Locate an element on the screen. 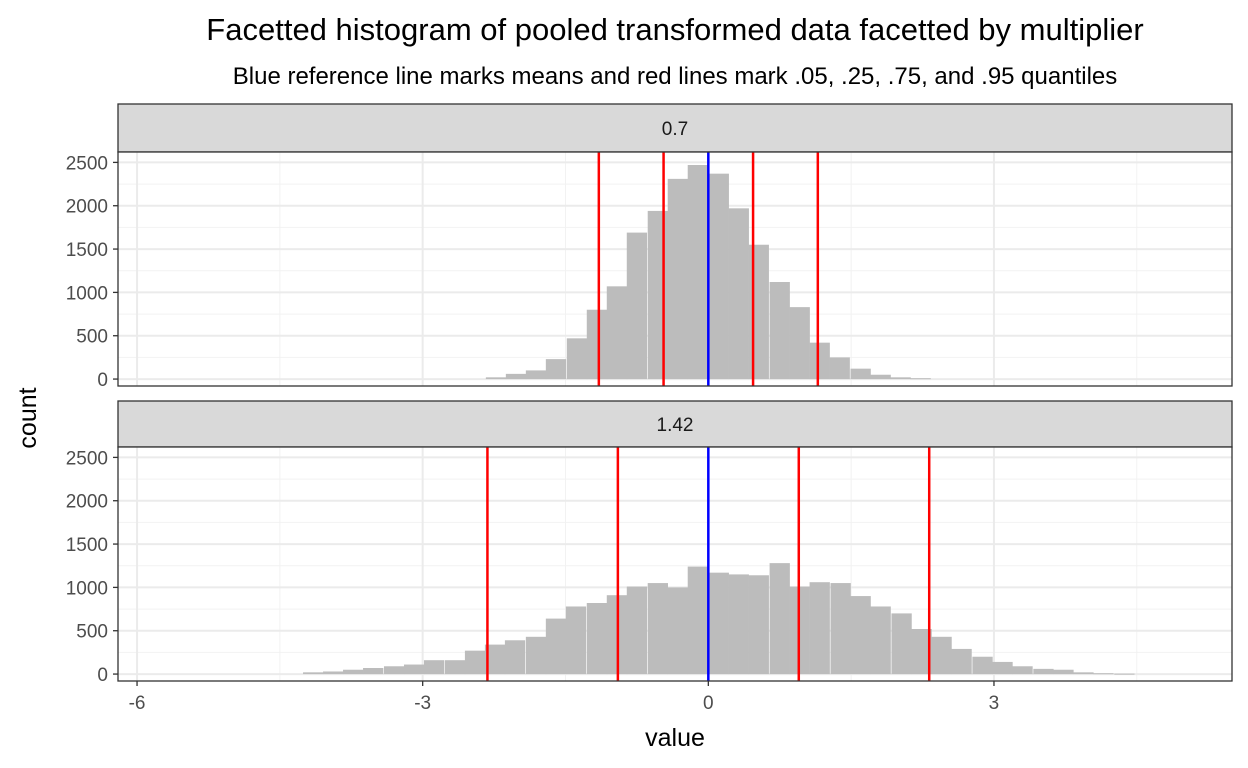  x-tick-label: -6 is located at coordinates (137, 703).